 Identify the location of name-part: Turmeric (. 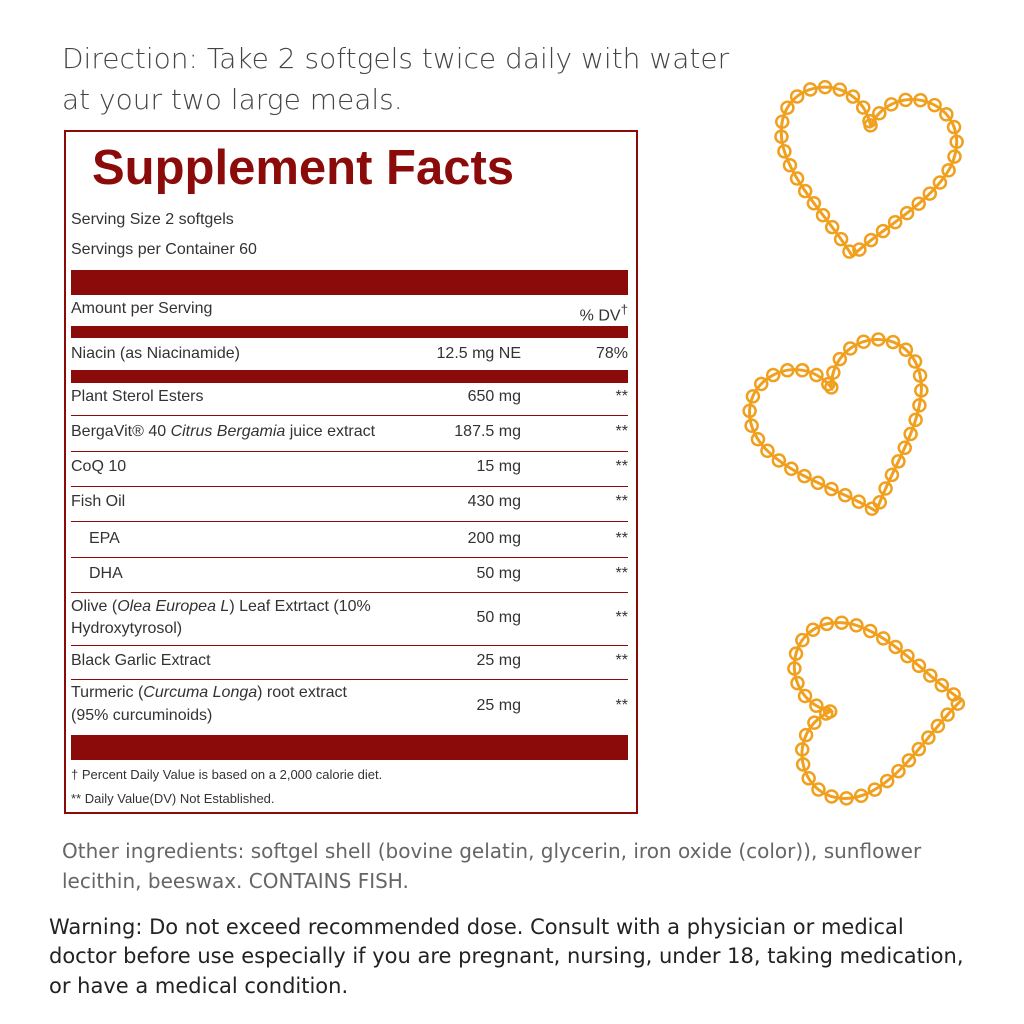
(107, 692).